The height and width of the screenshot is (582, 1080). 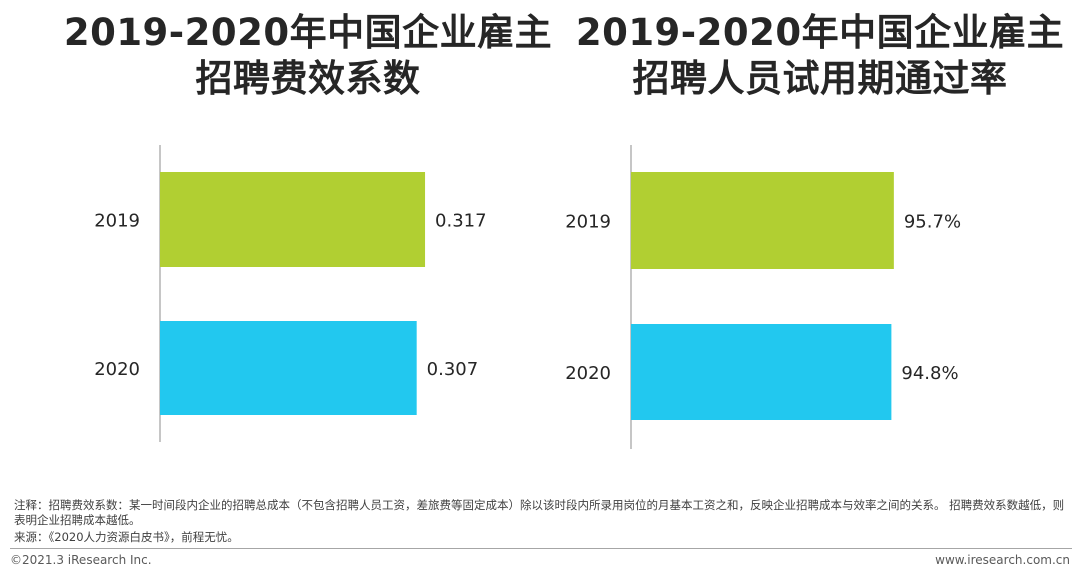 I want to click on data-label: 94.8%, so click(x=929, y=373).